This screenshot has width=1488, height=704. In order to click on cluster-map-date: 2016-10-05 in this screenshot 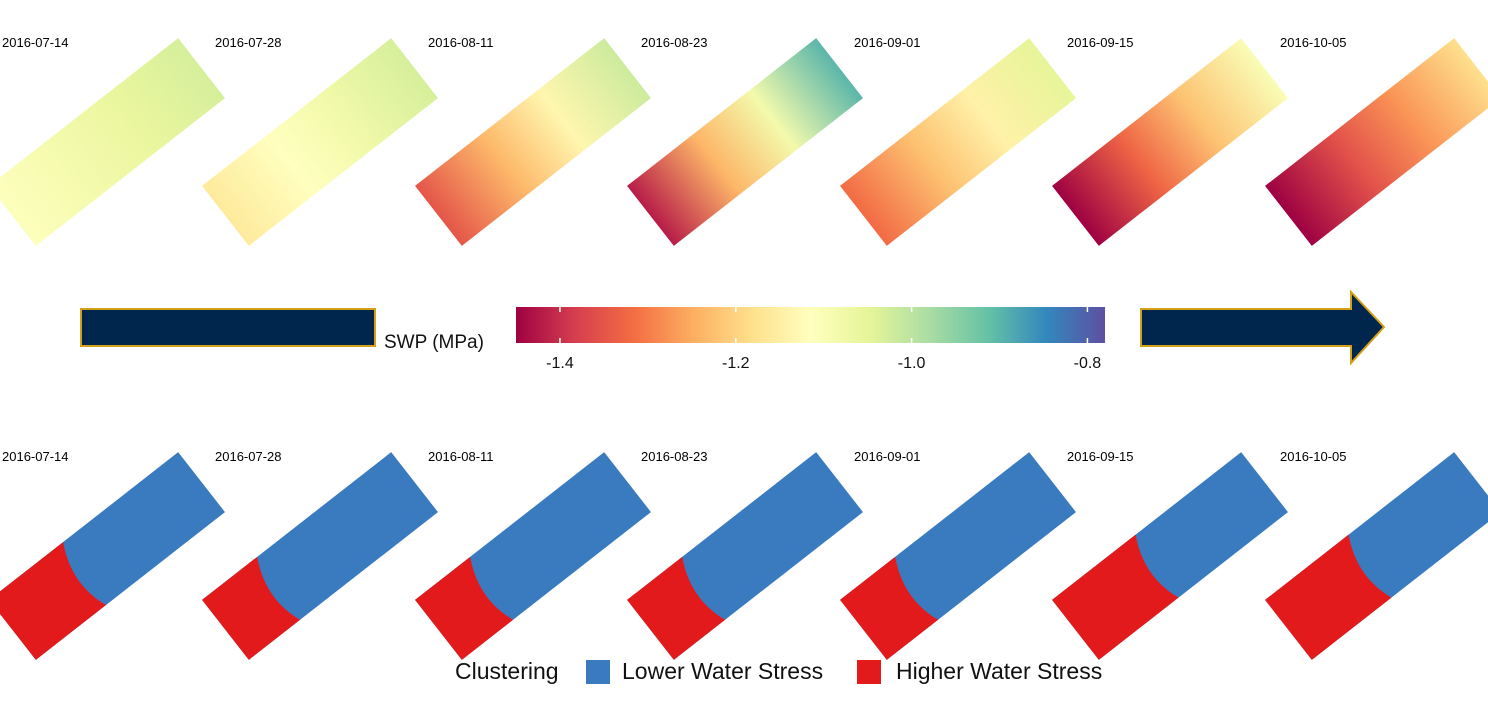, I will do `click(1313, 456)`.